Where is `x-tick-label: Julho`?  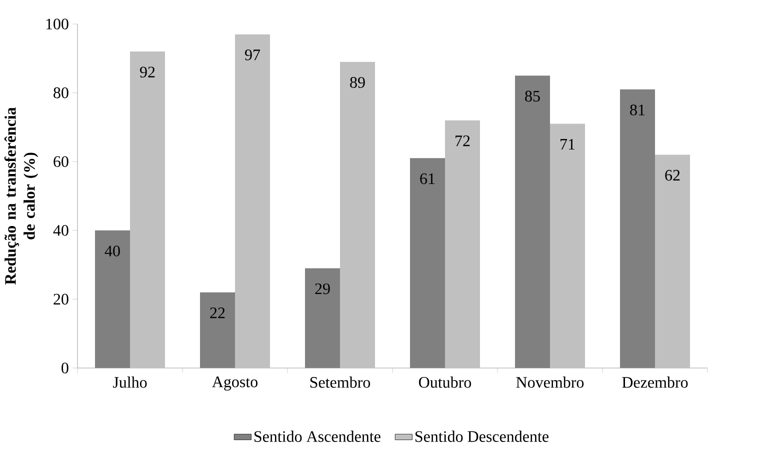 x-tick-label: Julho is located at coordinates (129, 382).